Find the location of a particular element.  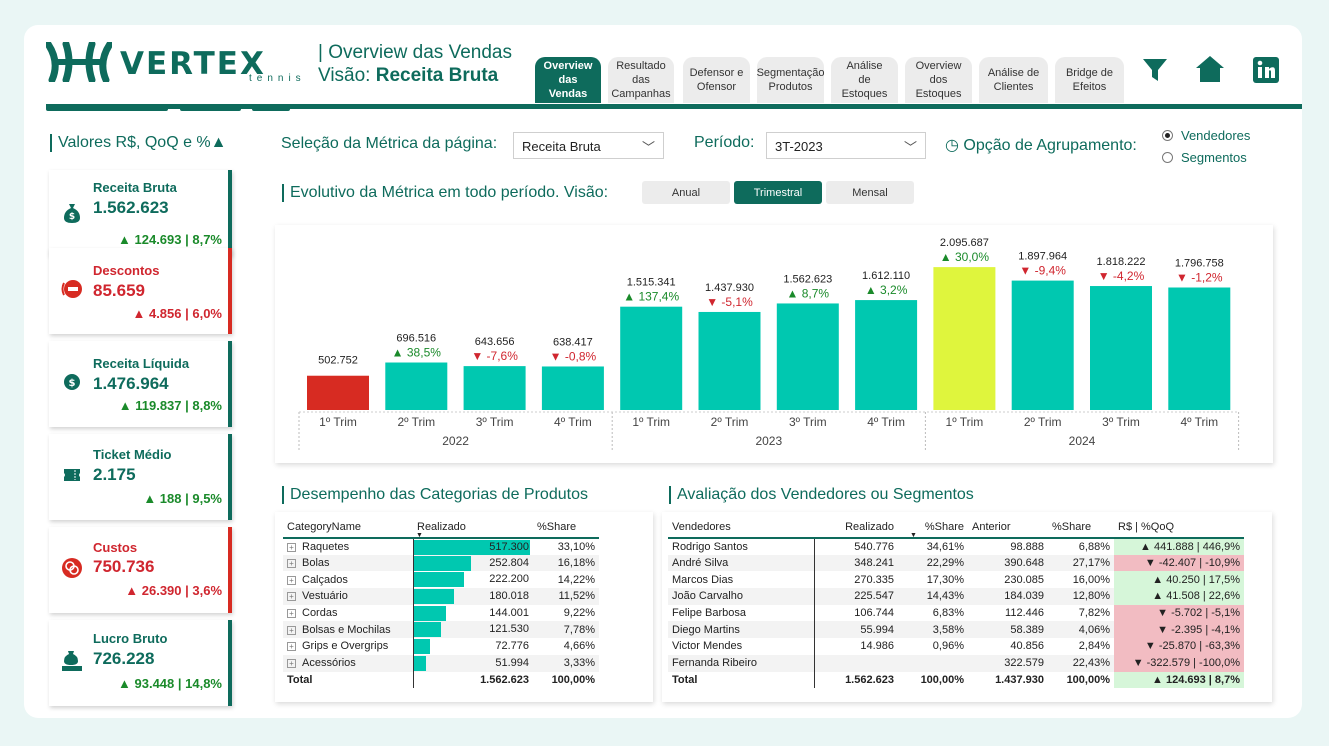

tab-bridge-efeitos: Bridge de Efeitos is located at coordinates (1089, 80).